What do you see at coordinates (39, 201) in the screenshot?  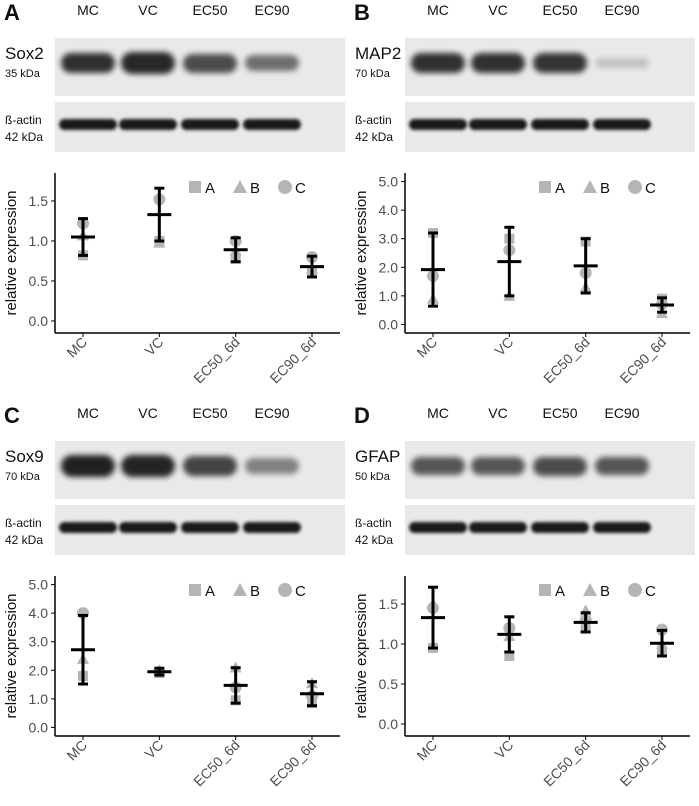 I see `y-tick-label: 1.5` at bounding box center [39, 201].